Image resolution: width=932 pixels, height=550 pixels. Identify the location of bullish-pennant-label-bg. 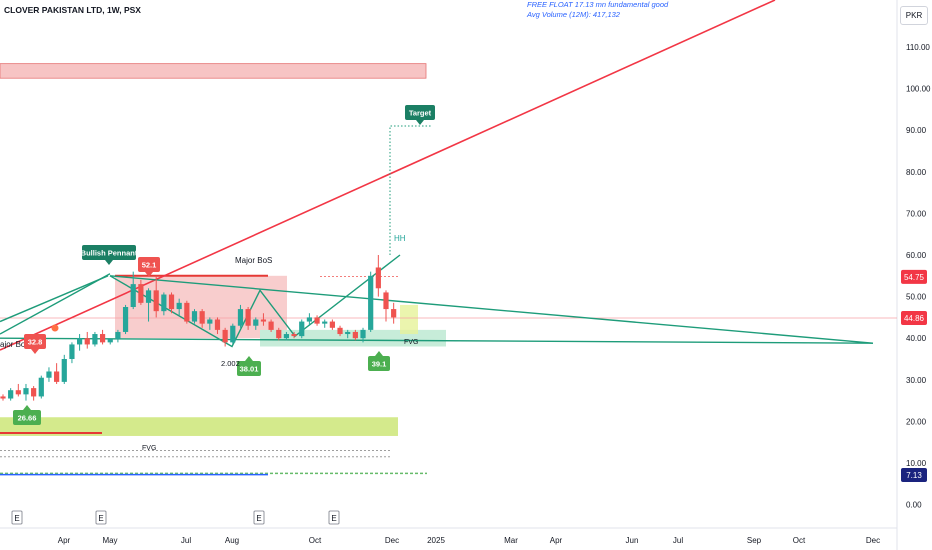
(109, 252).